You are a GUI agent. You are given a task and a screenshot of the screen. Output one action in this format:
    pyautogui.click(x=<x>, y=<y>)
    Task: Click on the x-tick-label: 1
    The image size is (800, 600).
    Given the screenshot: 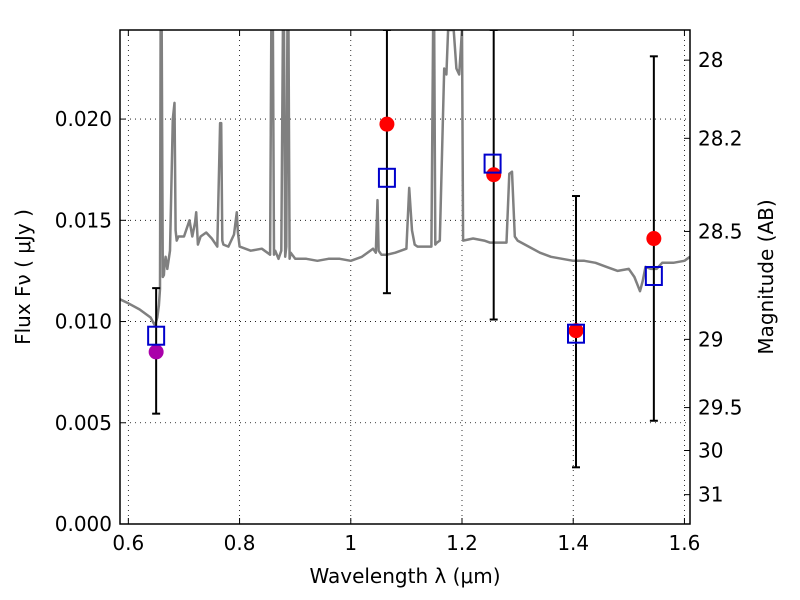 What is the action you would take?
    pyautogui.click(x=350, y=543)
    